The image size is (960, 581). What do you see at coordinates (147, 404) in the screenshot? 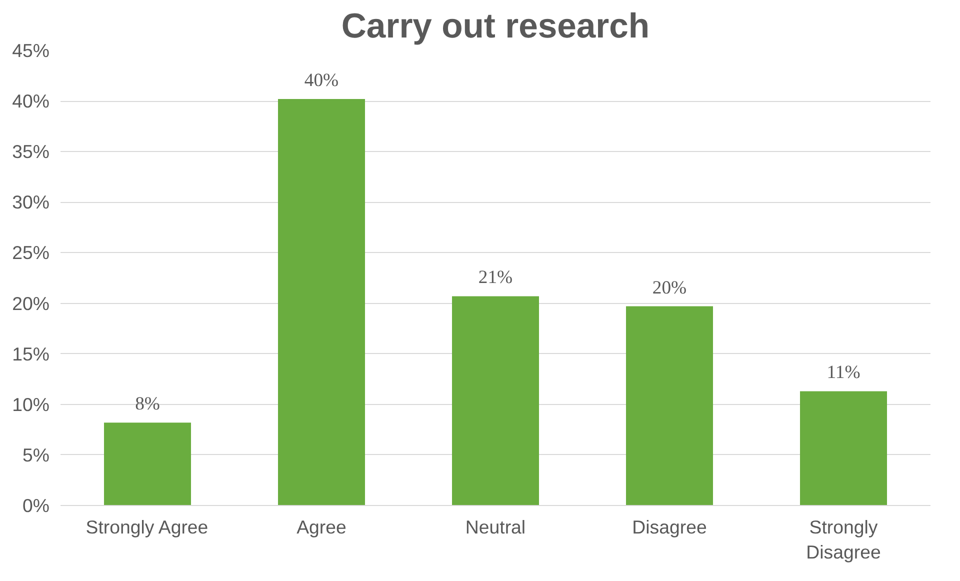
I see `data-label: 8%` at bounding box center [147, 404].